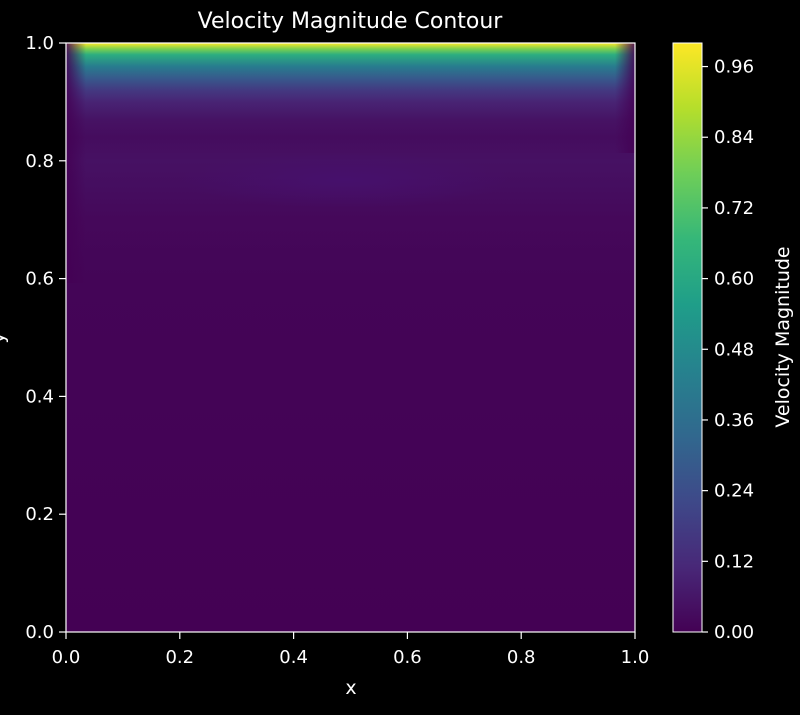  What do you see at coordinates (293, 657) in the screenshot?
I see `x-tick-label: 0.4` at bounding box center [293, 657].